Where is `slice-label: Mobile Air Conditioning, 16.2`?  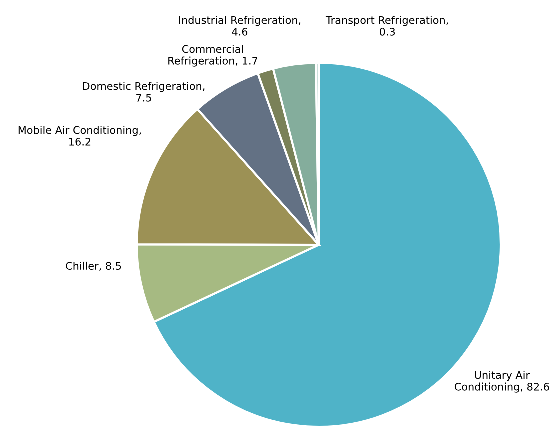 slice-label: Mobile Air Conditioning, 16.2 is located at coordinates (80, 136).